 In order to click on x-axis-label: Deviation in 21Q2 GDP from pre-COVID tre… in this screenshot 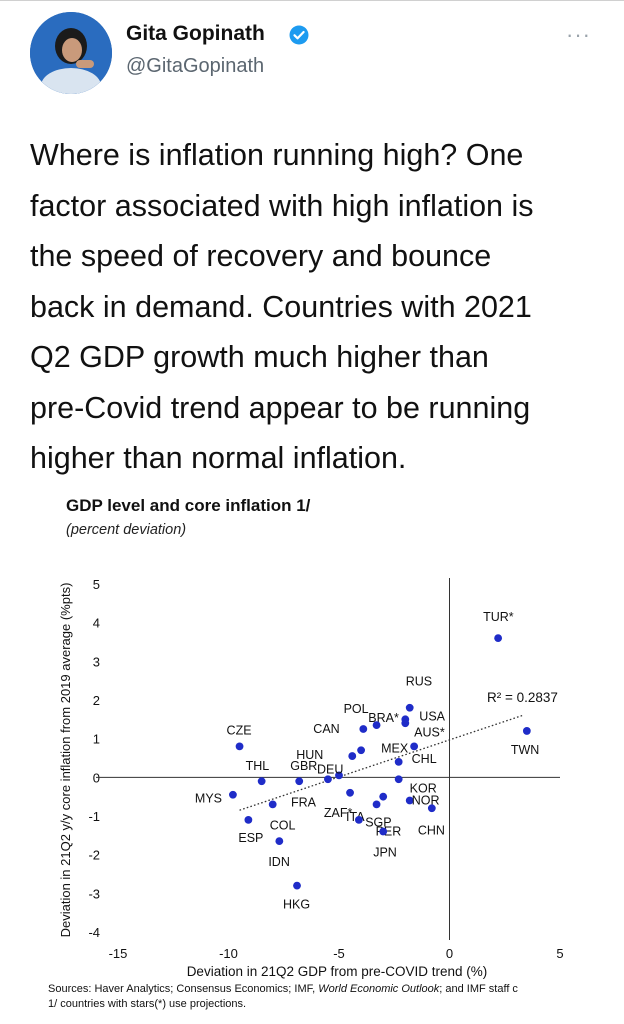, I will do `click(337, 971)`.